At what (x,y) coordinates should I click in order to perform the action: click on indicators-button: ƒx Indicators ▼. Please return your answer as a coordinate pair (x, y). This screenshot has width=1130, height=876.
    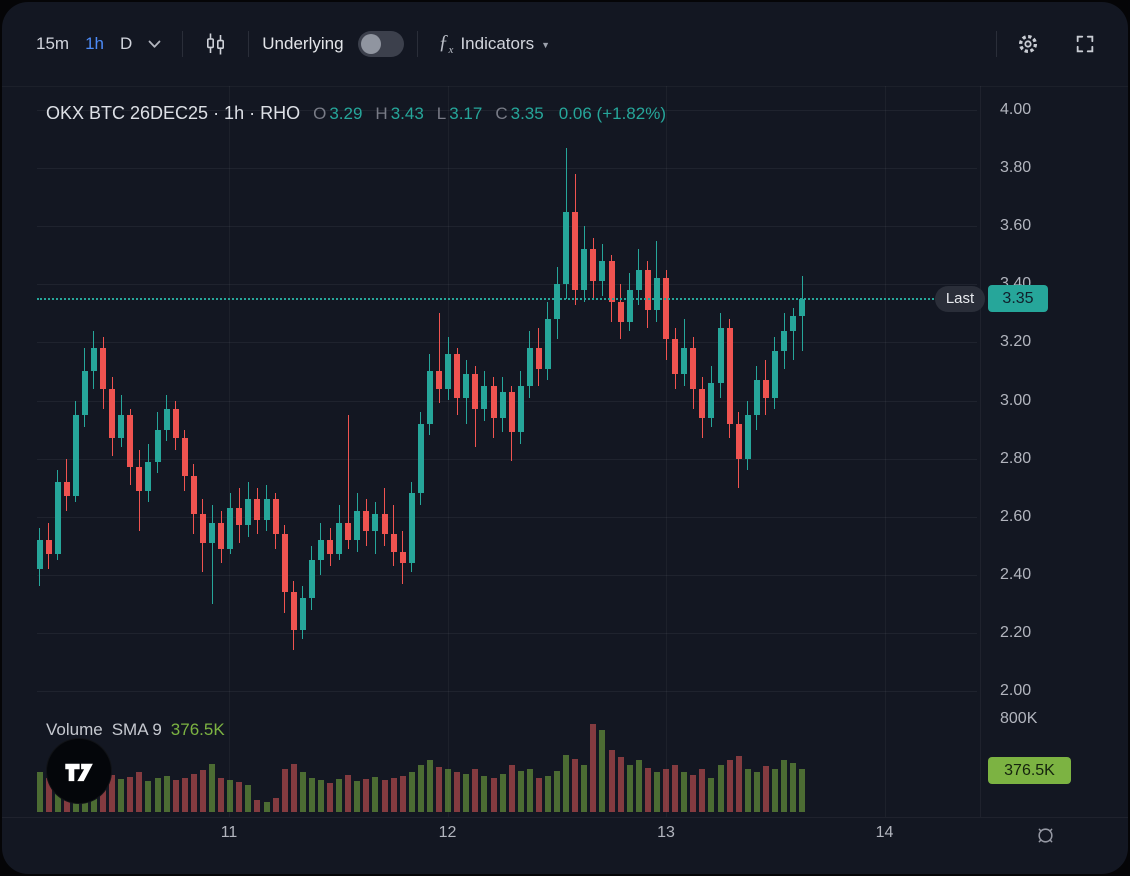
    Looking at the image, I should click on (495, 44).